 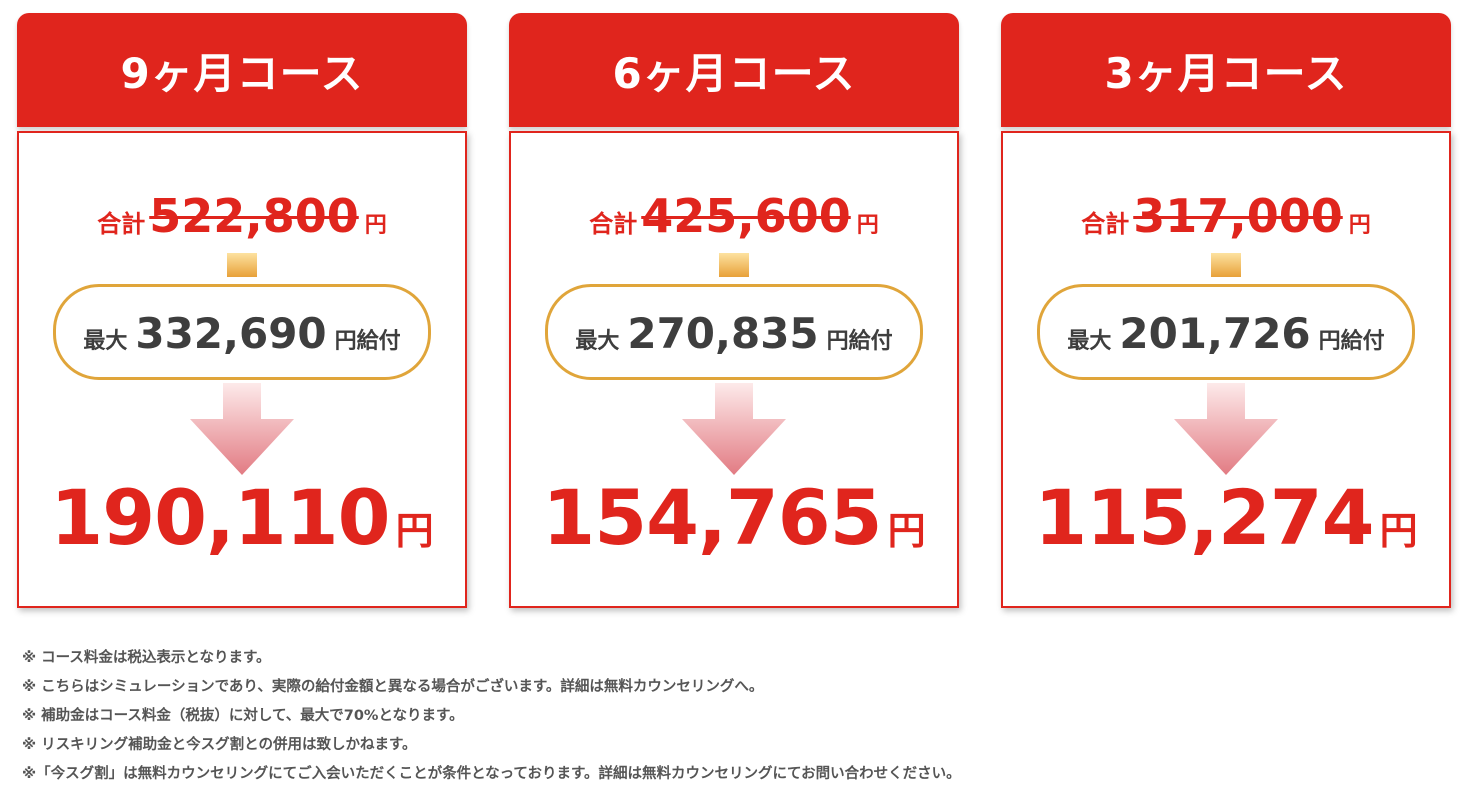 I want to click on original-price-strikethrough: 317,000, so click(x=1238, y=216).